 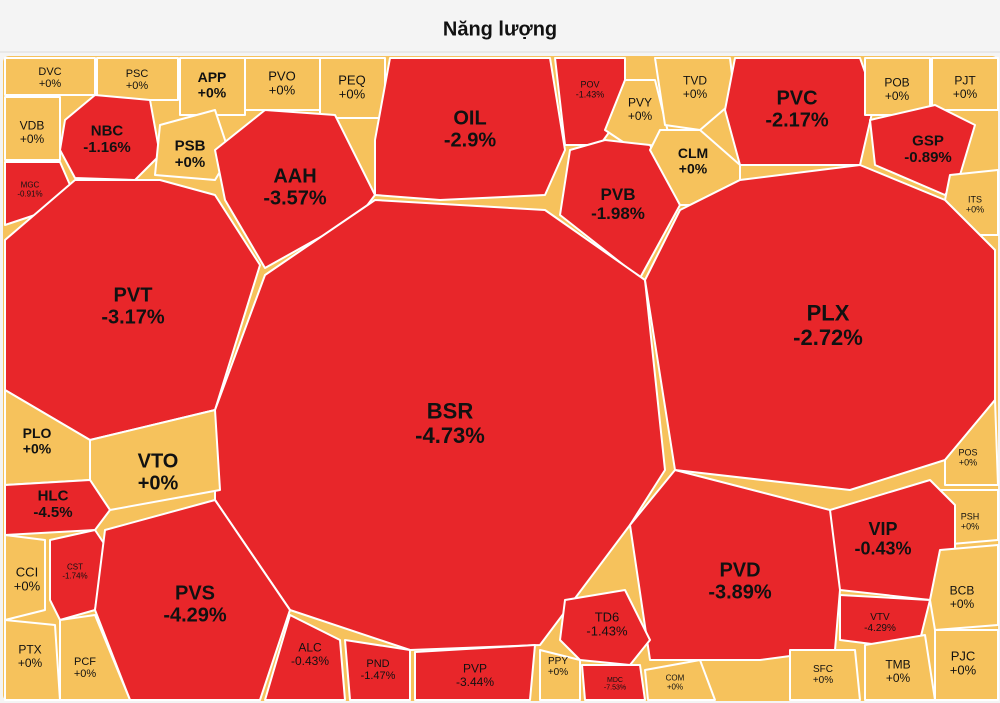 What do you see at coordinates (85, 662) in the screenshot?
I see `cell-label: PCF` at bounding box center [85, 662].